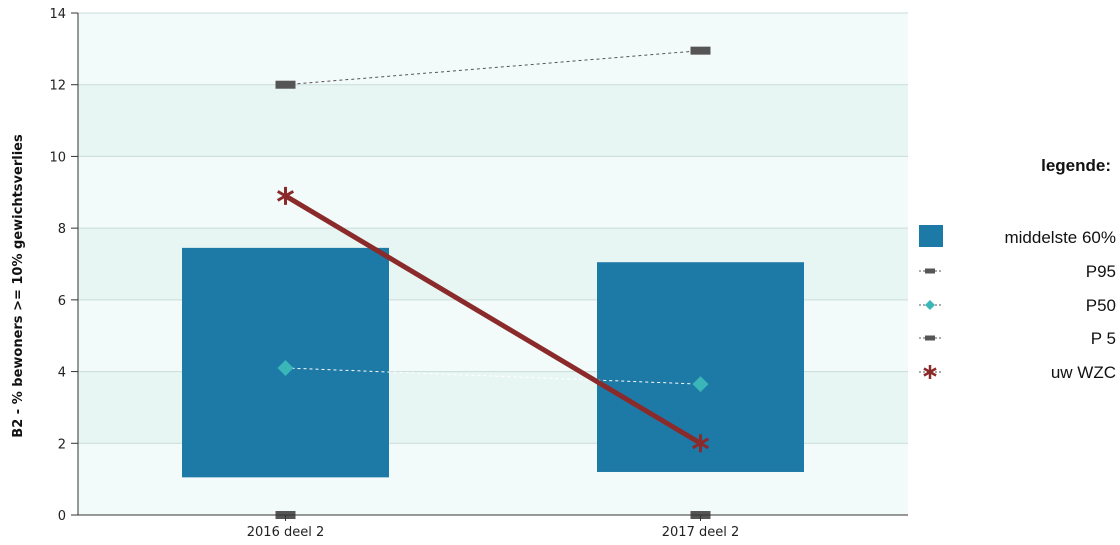 This screenshot has height=545, width=1120. I want to click on legend-marker-p95, so click(930, 271).